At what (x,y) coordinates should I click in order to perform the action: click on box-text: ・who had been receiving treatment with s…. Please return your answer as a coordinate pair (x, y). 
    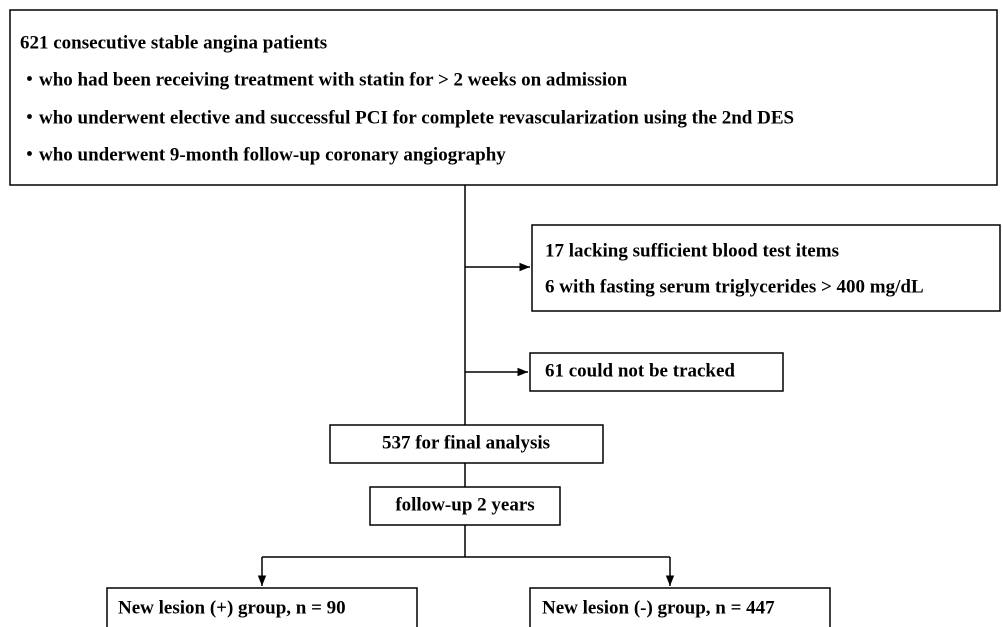
    Looking at the image, I should click on (324, 79).